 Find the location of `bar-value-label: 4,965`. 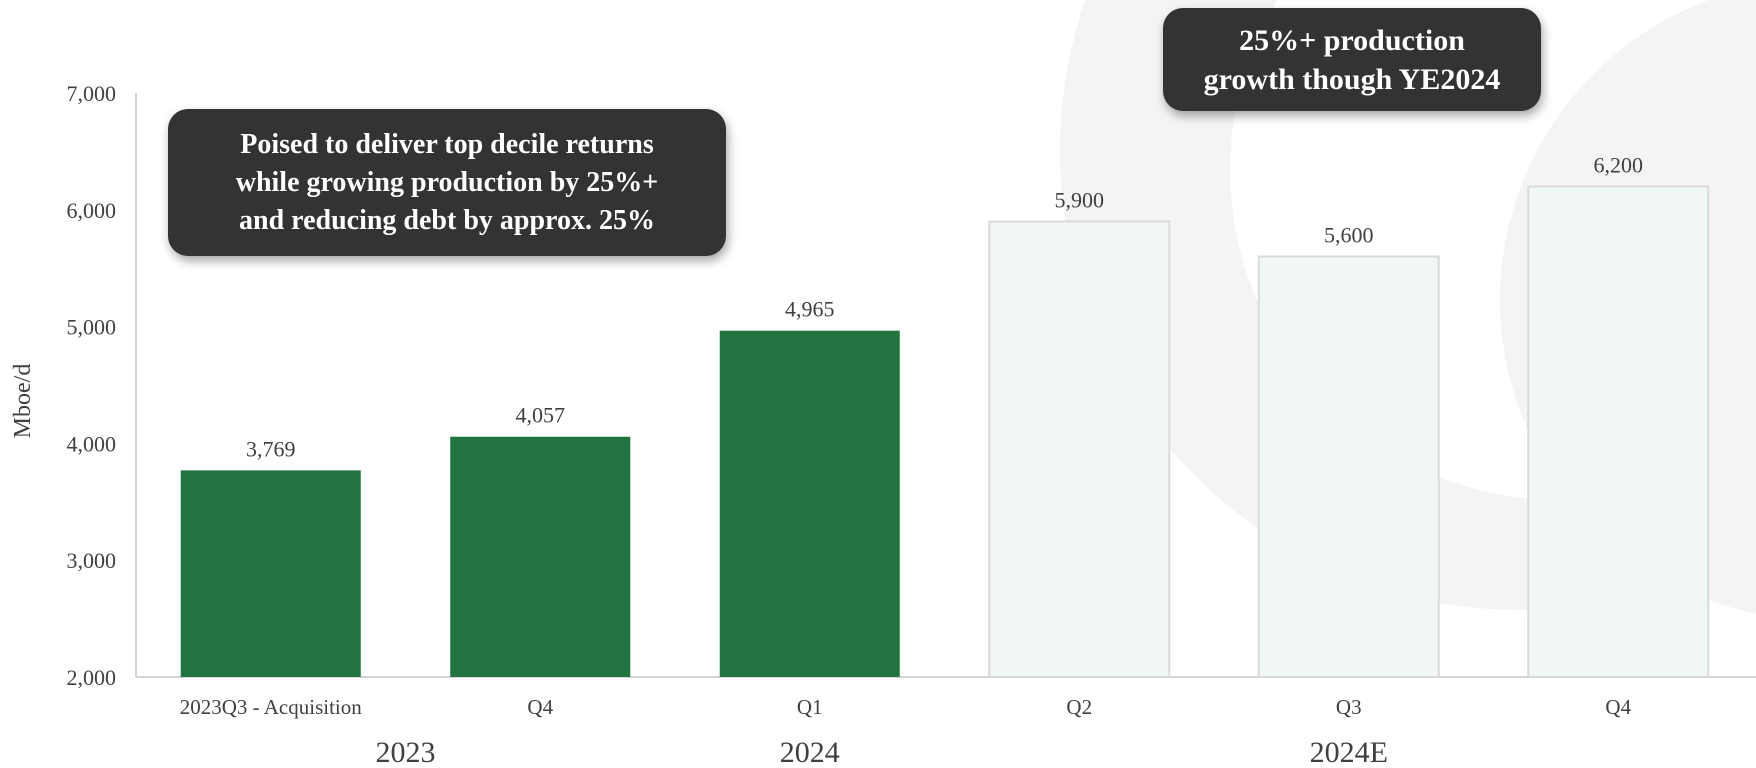

bar-value-label: 4,965 is located at coordinates (810, 309).